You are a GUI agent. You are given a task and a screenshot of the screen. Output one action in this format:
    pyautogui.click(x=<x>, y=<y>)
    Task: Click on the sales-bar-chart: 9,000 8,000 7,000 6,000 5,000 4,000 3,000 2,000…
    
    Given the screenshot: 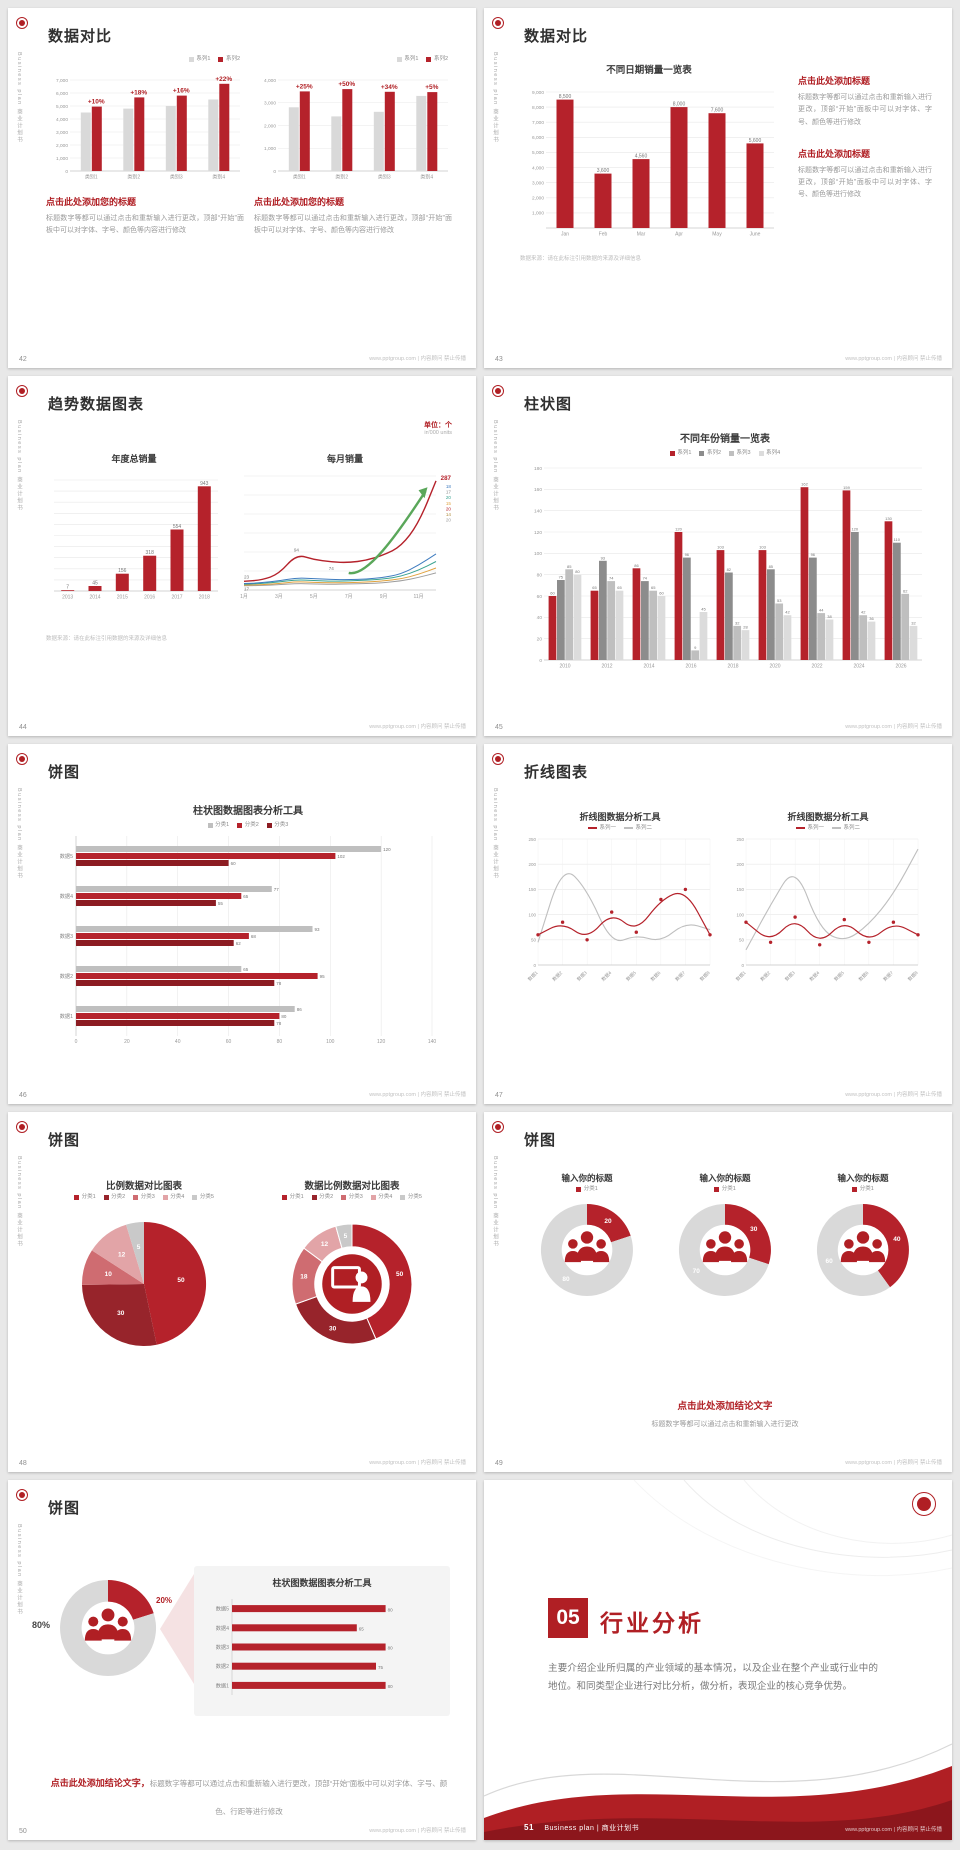 What is the action you would take?
    pyautogui.click(x=649, y=161)
    